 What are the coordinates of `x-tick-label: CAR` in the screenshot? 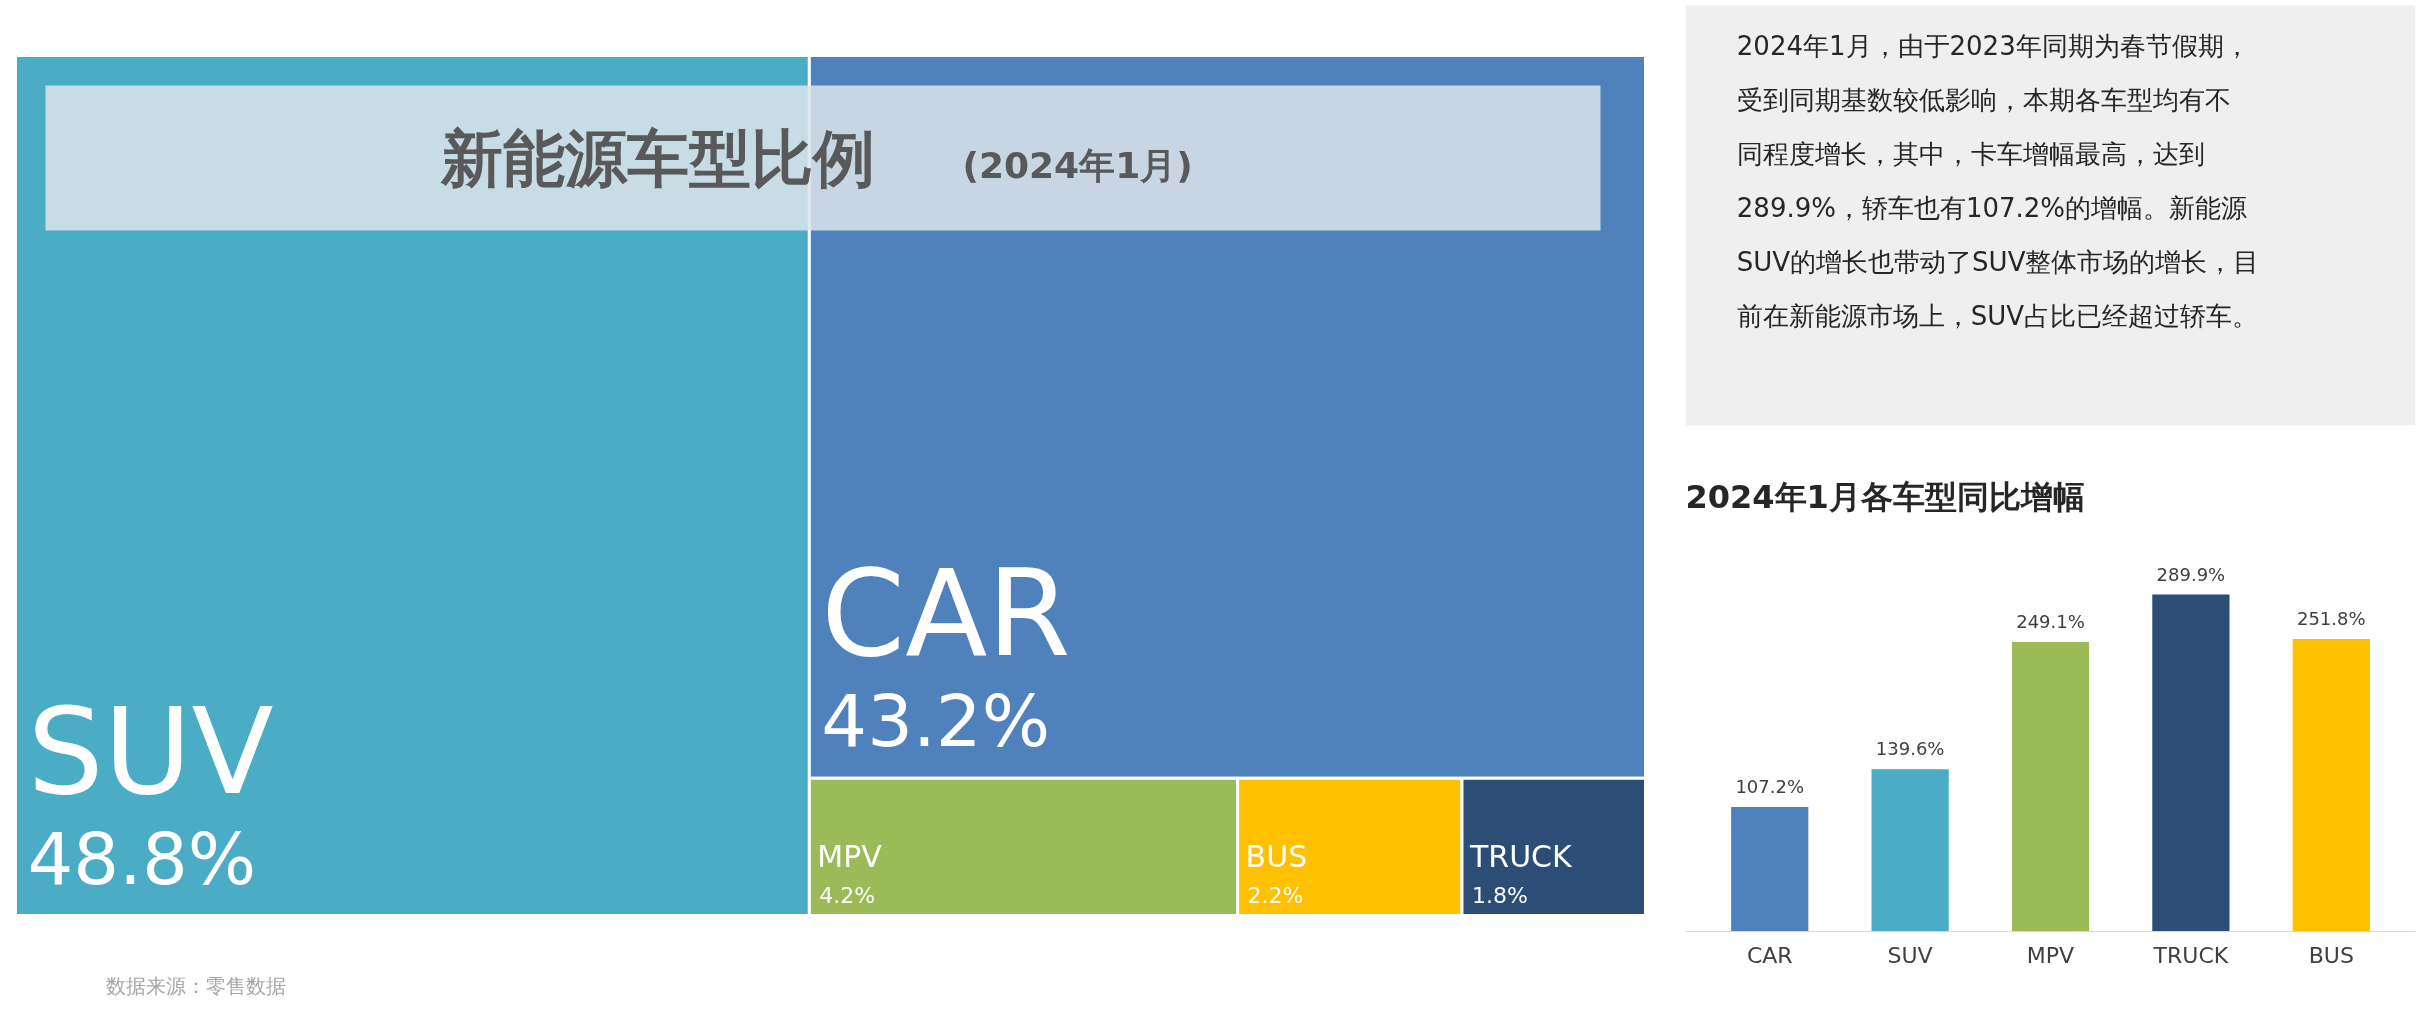 It's located at (1769, 955).